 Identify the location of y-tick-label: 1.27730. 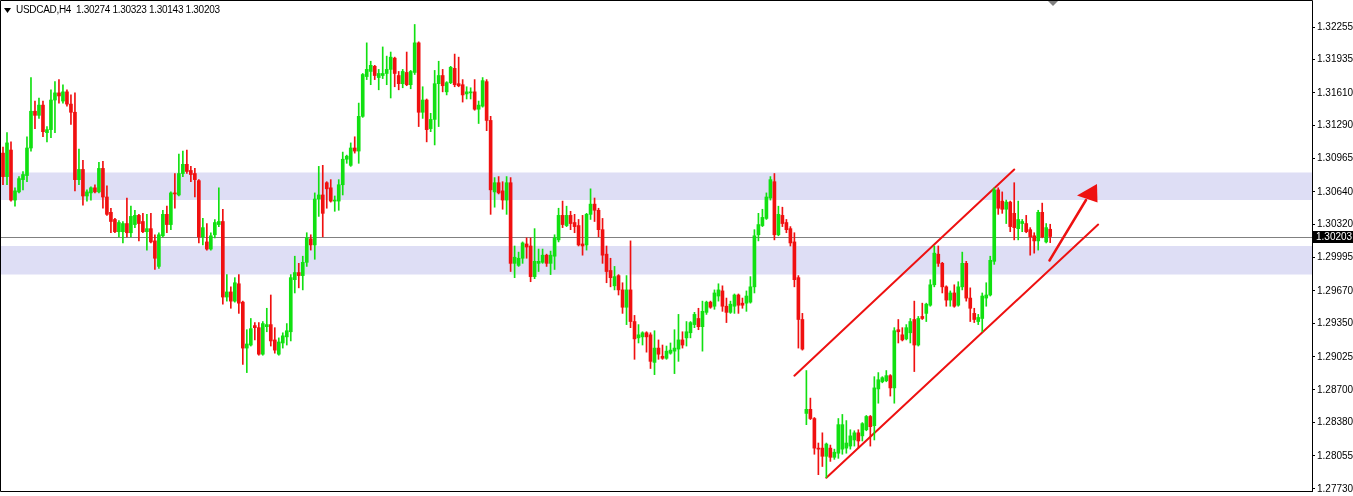
(1335, 488).